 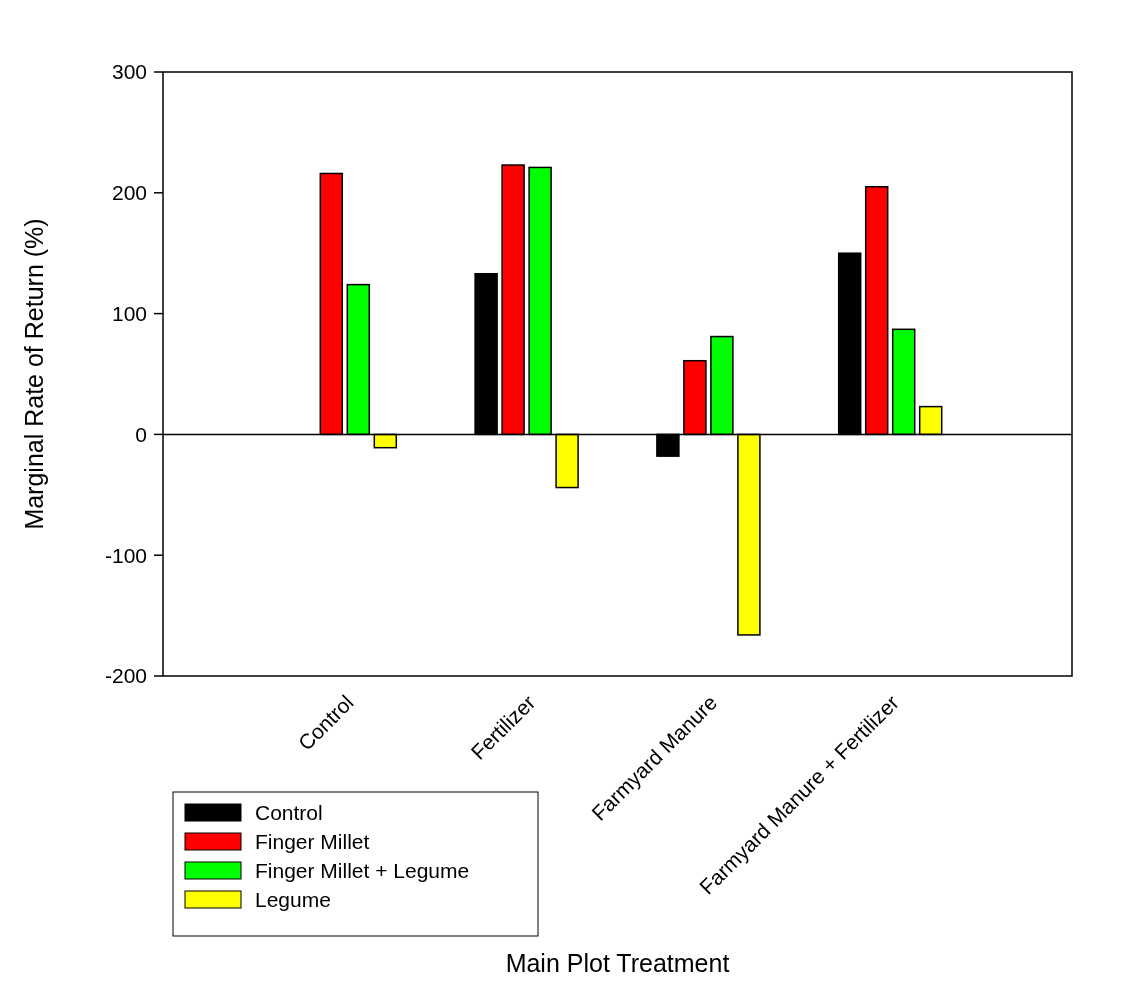 What do you see at coordinates (129, 313) in the screenshot?
I see `y-tick-label: 100` at bounding box center [129, 313].